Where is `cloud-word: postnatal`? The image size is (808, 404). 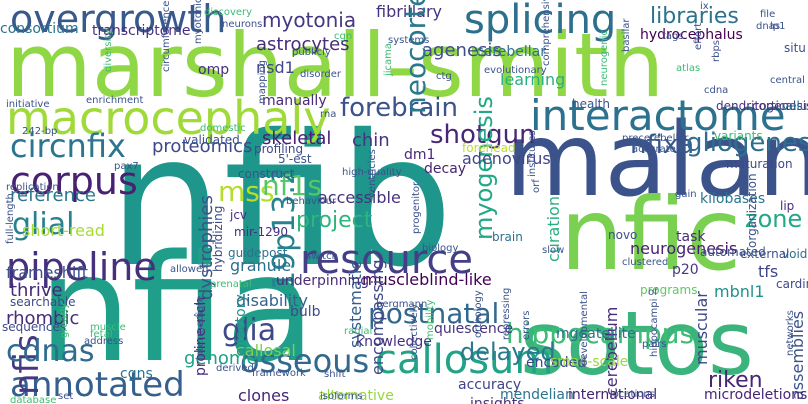
cloud-word: postnatal is located at coordinates (434, 313).